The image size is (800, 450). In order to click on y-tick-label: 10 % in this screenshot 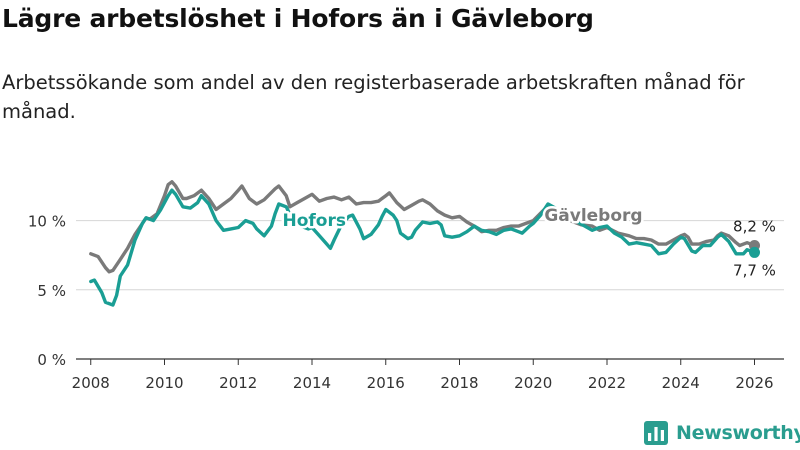, I will do `click(47, 222)`.